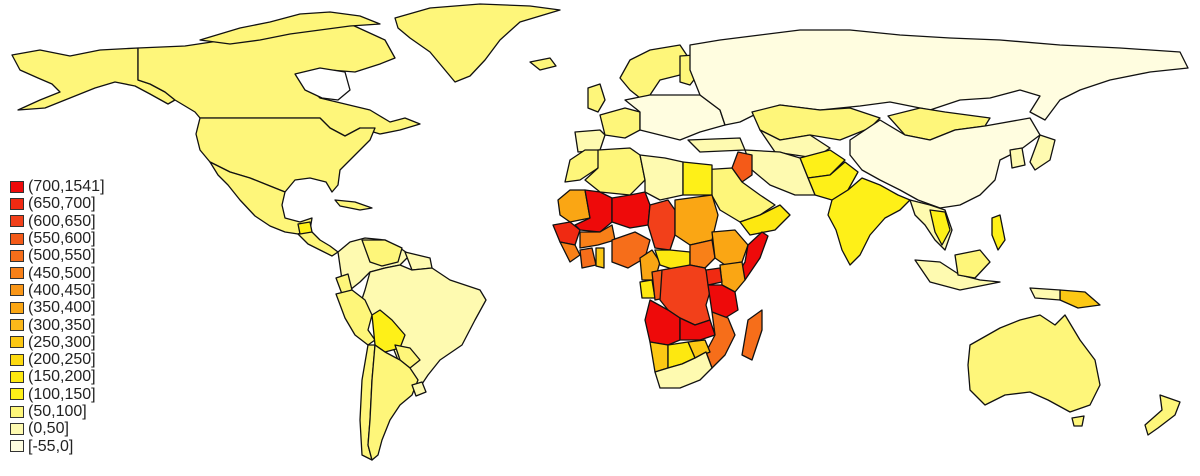 The image size is (1200, 476). What do you see at coordinates (51, 446) in the screenshot?
I see `legend-label: [-55,0]` at bounding box center [51, 446].